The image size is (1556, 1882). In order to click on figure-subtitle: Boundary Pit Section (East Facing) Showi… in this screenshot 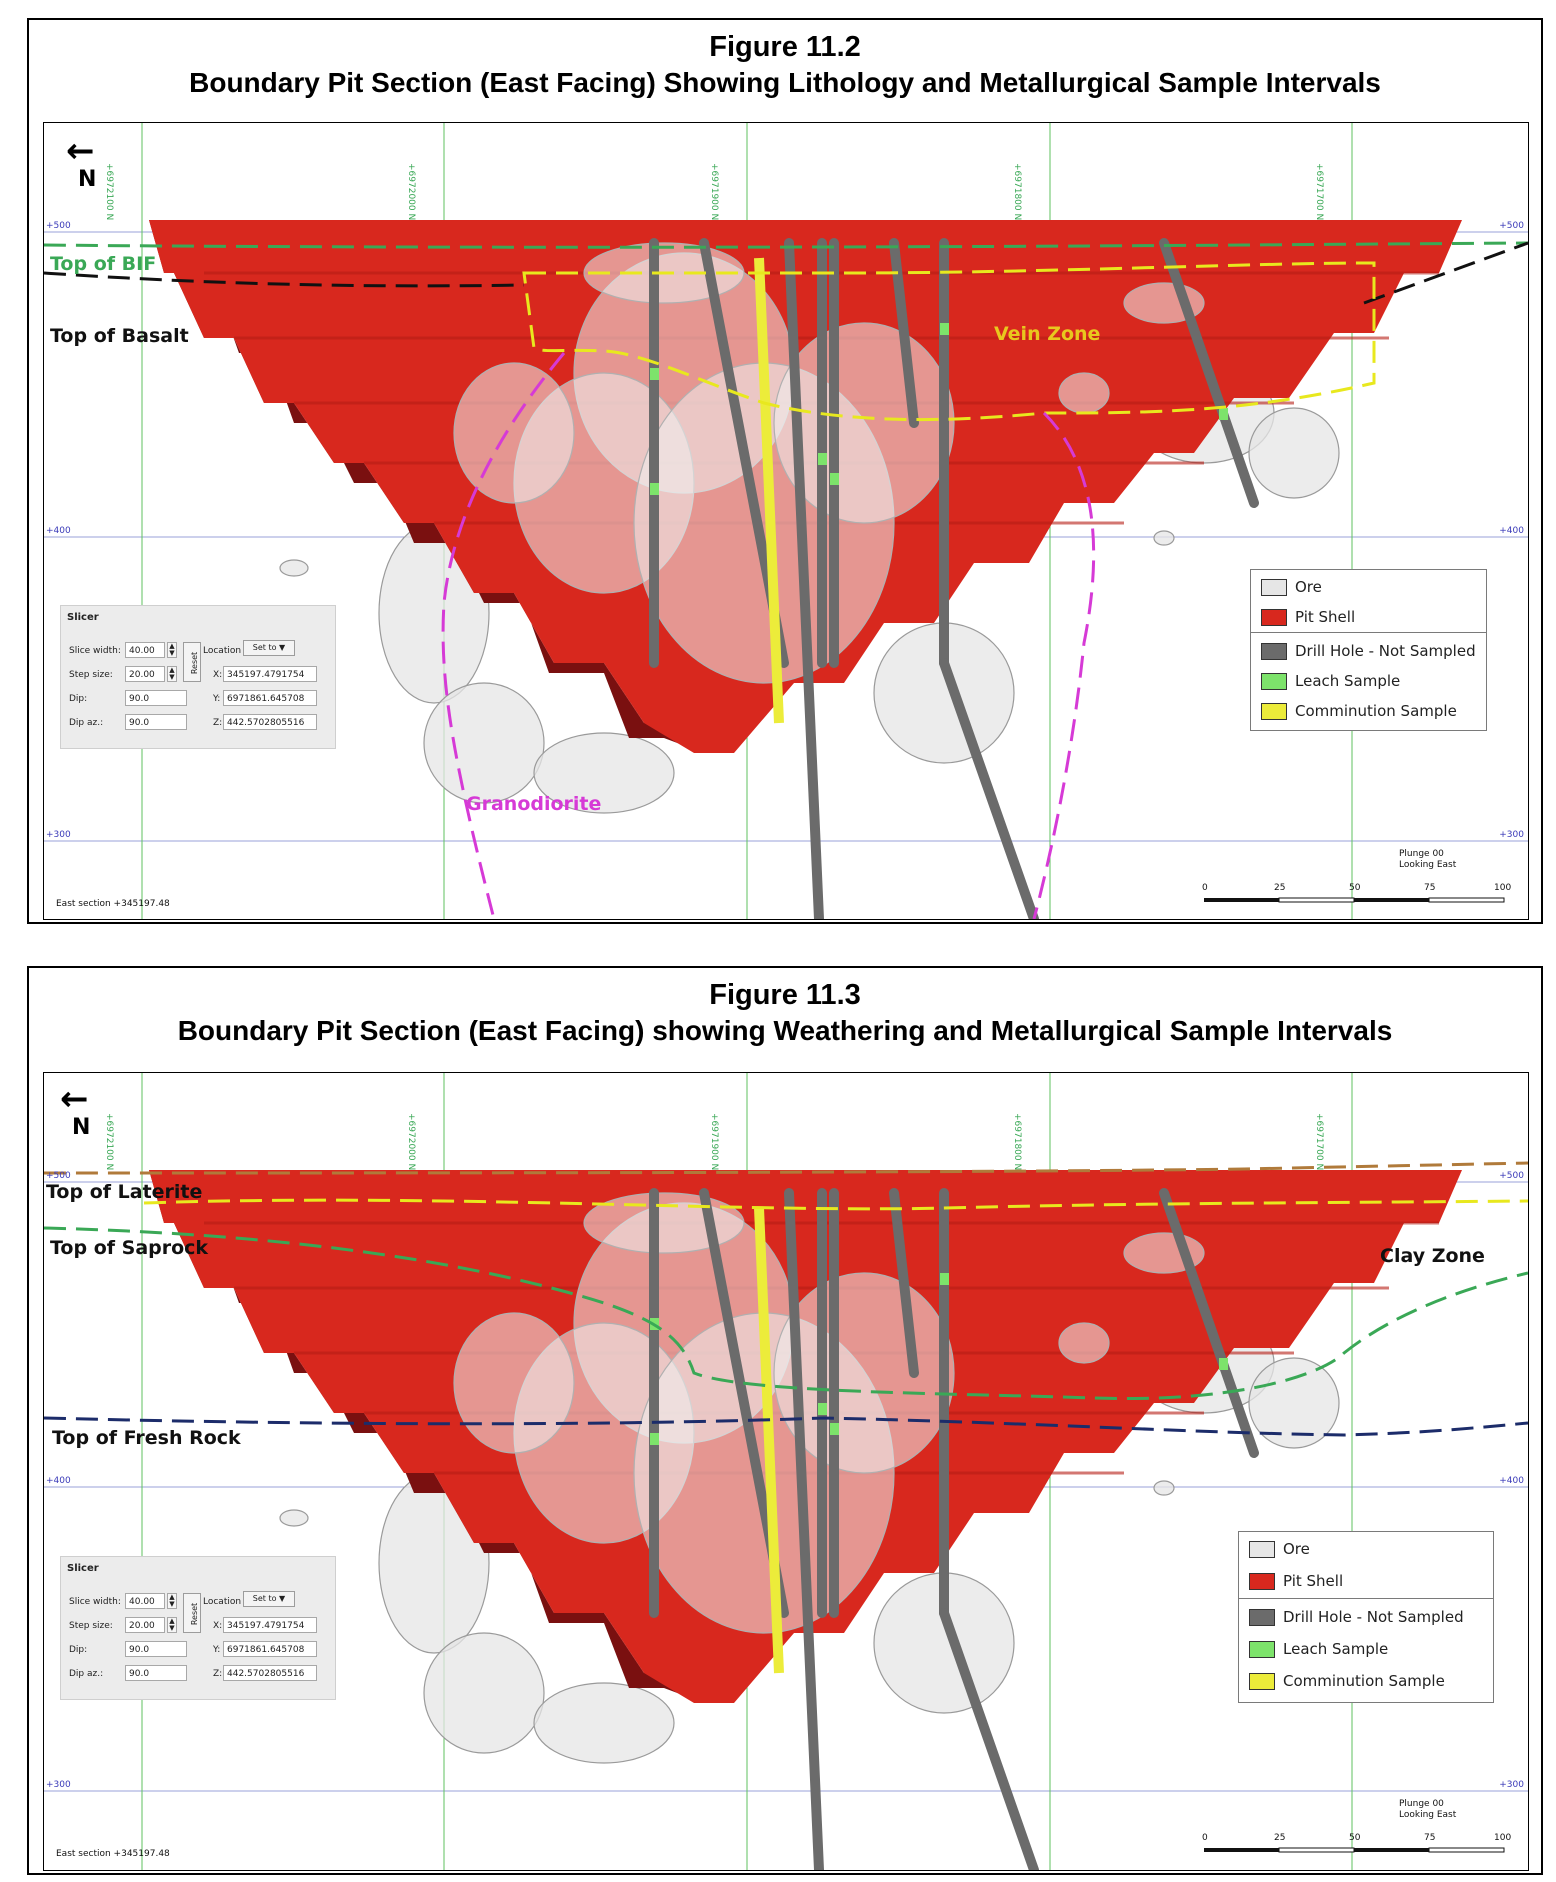, I will do `click(785, 82)`.